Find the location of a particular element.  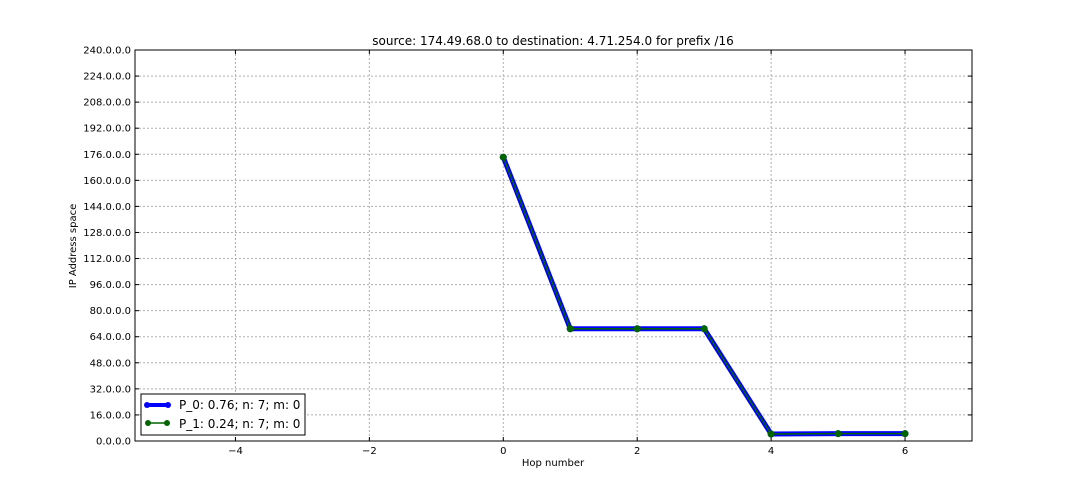

legend-marker-p0-a is located at coordinates (147, 405).